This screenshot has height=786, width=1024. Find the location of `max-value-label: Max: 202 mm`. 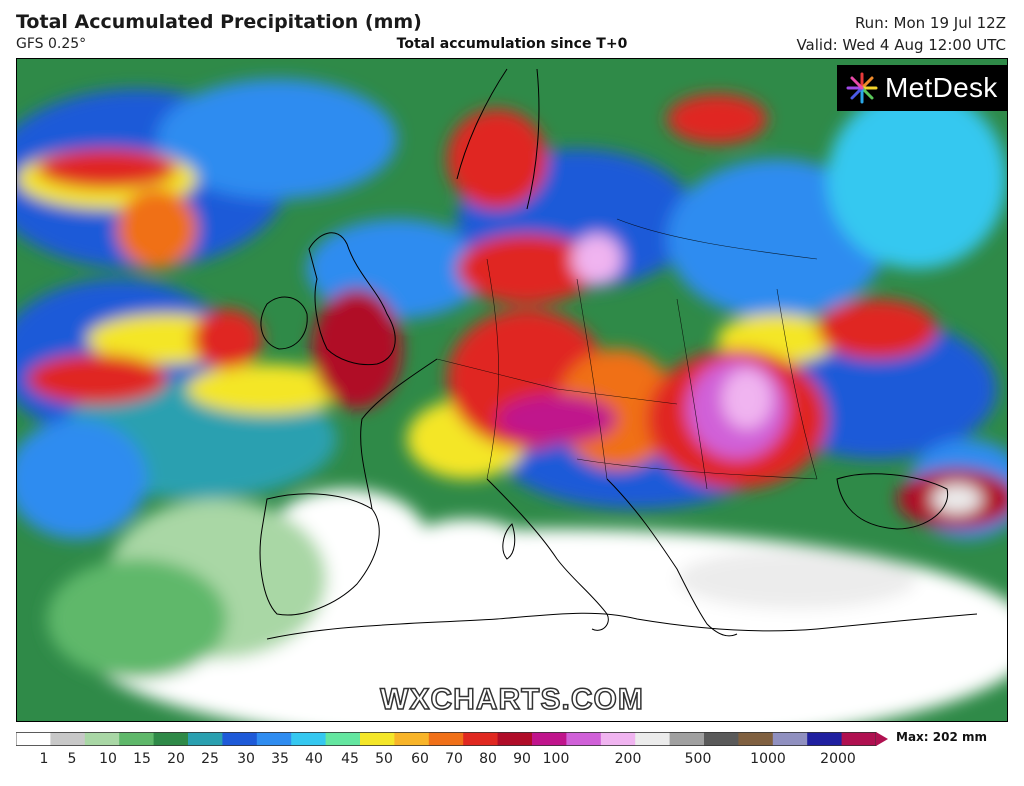

max-value-label: Max: 202 mm is located at coordinates (941, 737).